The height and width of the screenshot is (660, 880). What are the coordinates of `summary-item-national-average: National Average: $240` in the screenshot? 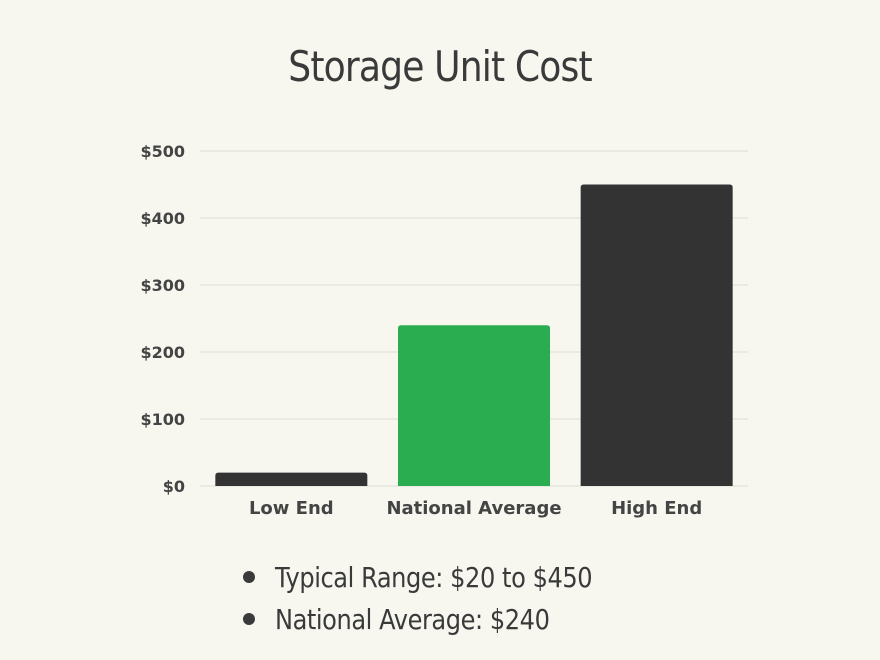 It's located at (443, 619).